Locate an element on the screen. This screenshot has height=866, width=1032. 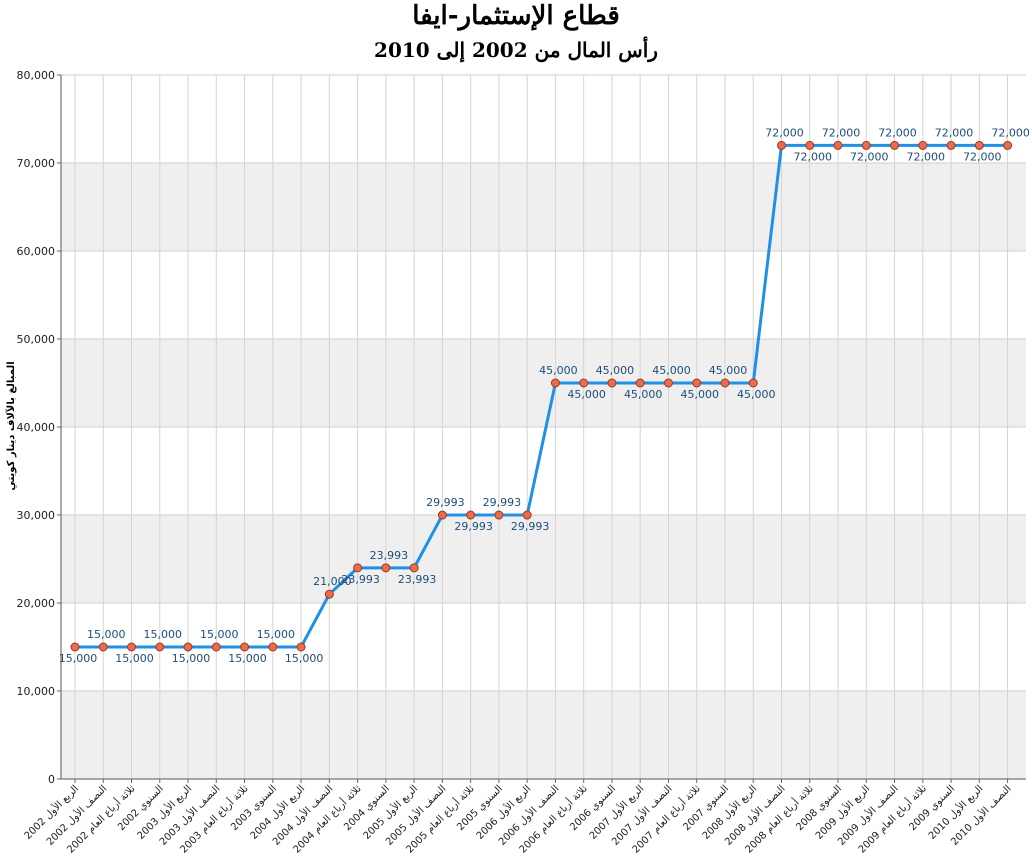
chart-title: قطاع الإستثمار-ايفا is located at coordinates (516, 16).